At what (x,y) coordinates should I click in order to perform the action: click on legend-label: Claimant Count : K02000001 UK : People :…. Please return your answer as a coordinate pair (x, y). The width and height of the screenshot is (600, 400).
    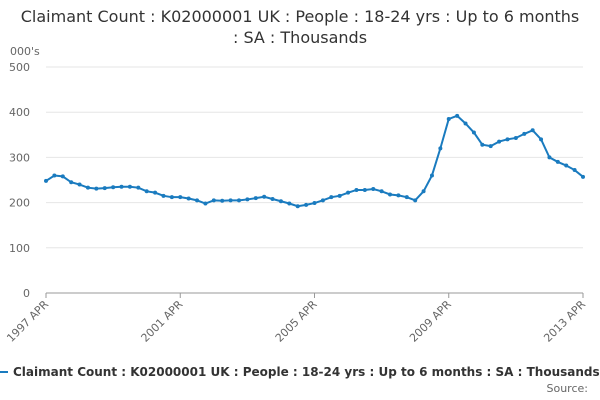
    Looking at the image, I should click on (306, 372).